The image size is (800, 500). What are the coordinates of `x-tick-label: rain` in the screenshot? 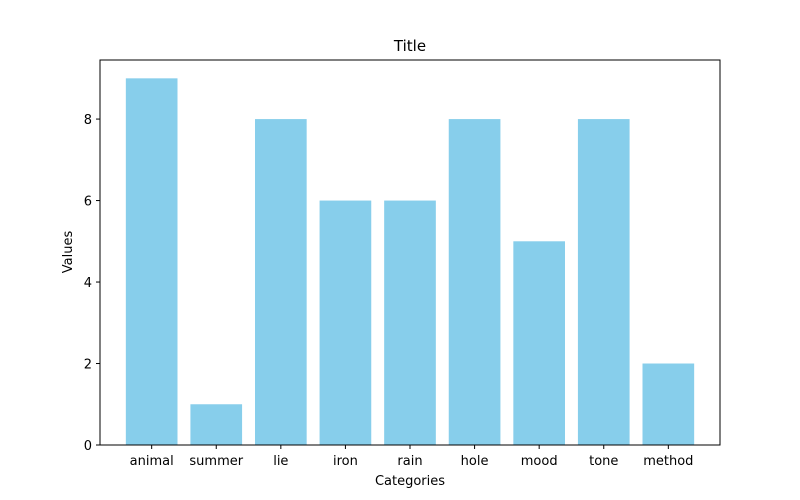 It's located at (409, 461).